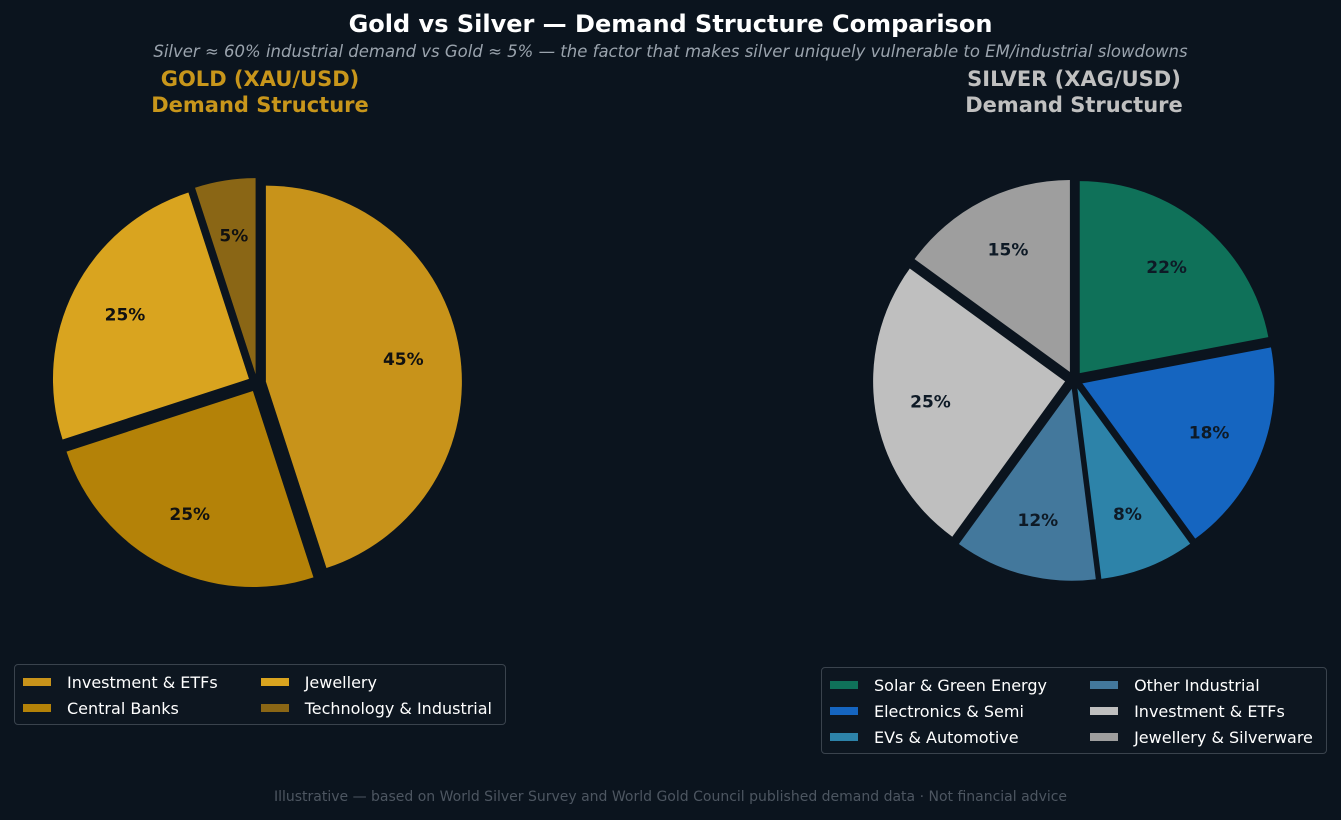  I want to click on silver-legend-item-investment-and-etfs: Investment & ETFs, so click(1205, 711).